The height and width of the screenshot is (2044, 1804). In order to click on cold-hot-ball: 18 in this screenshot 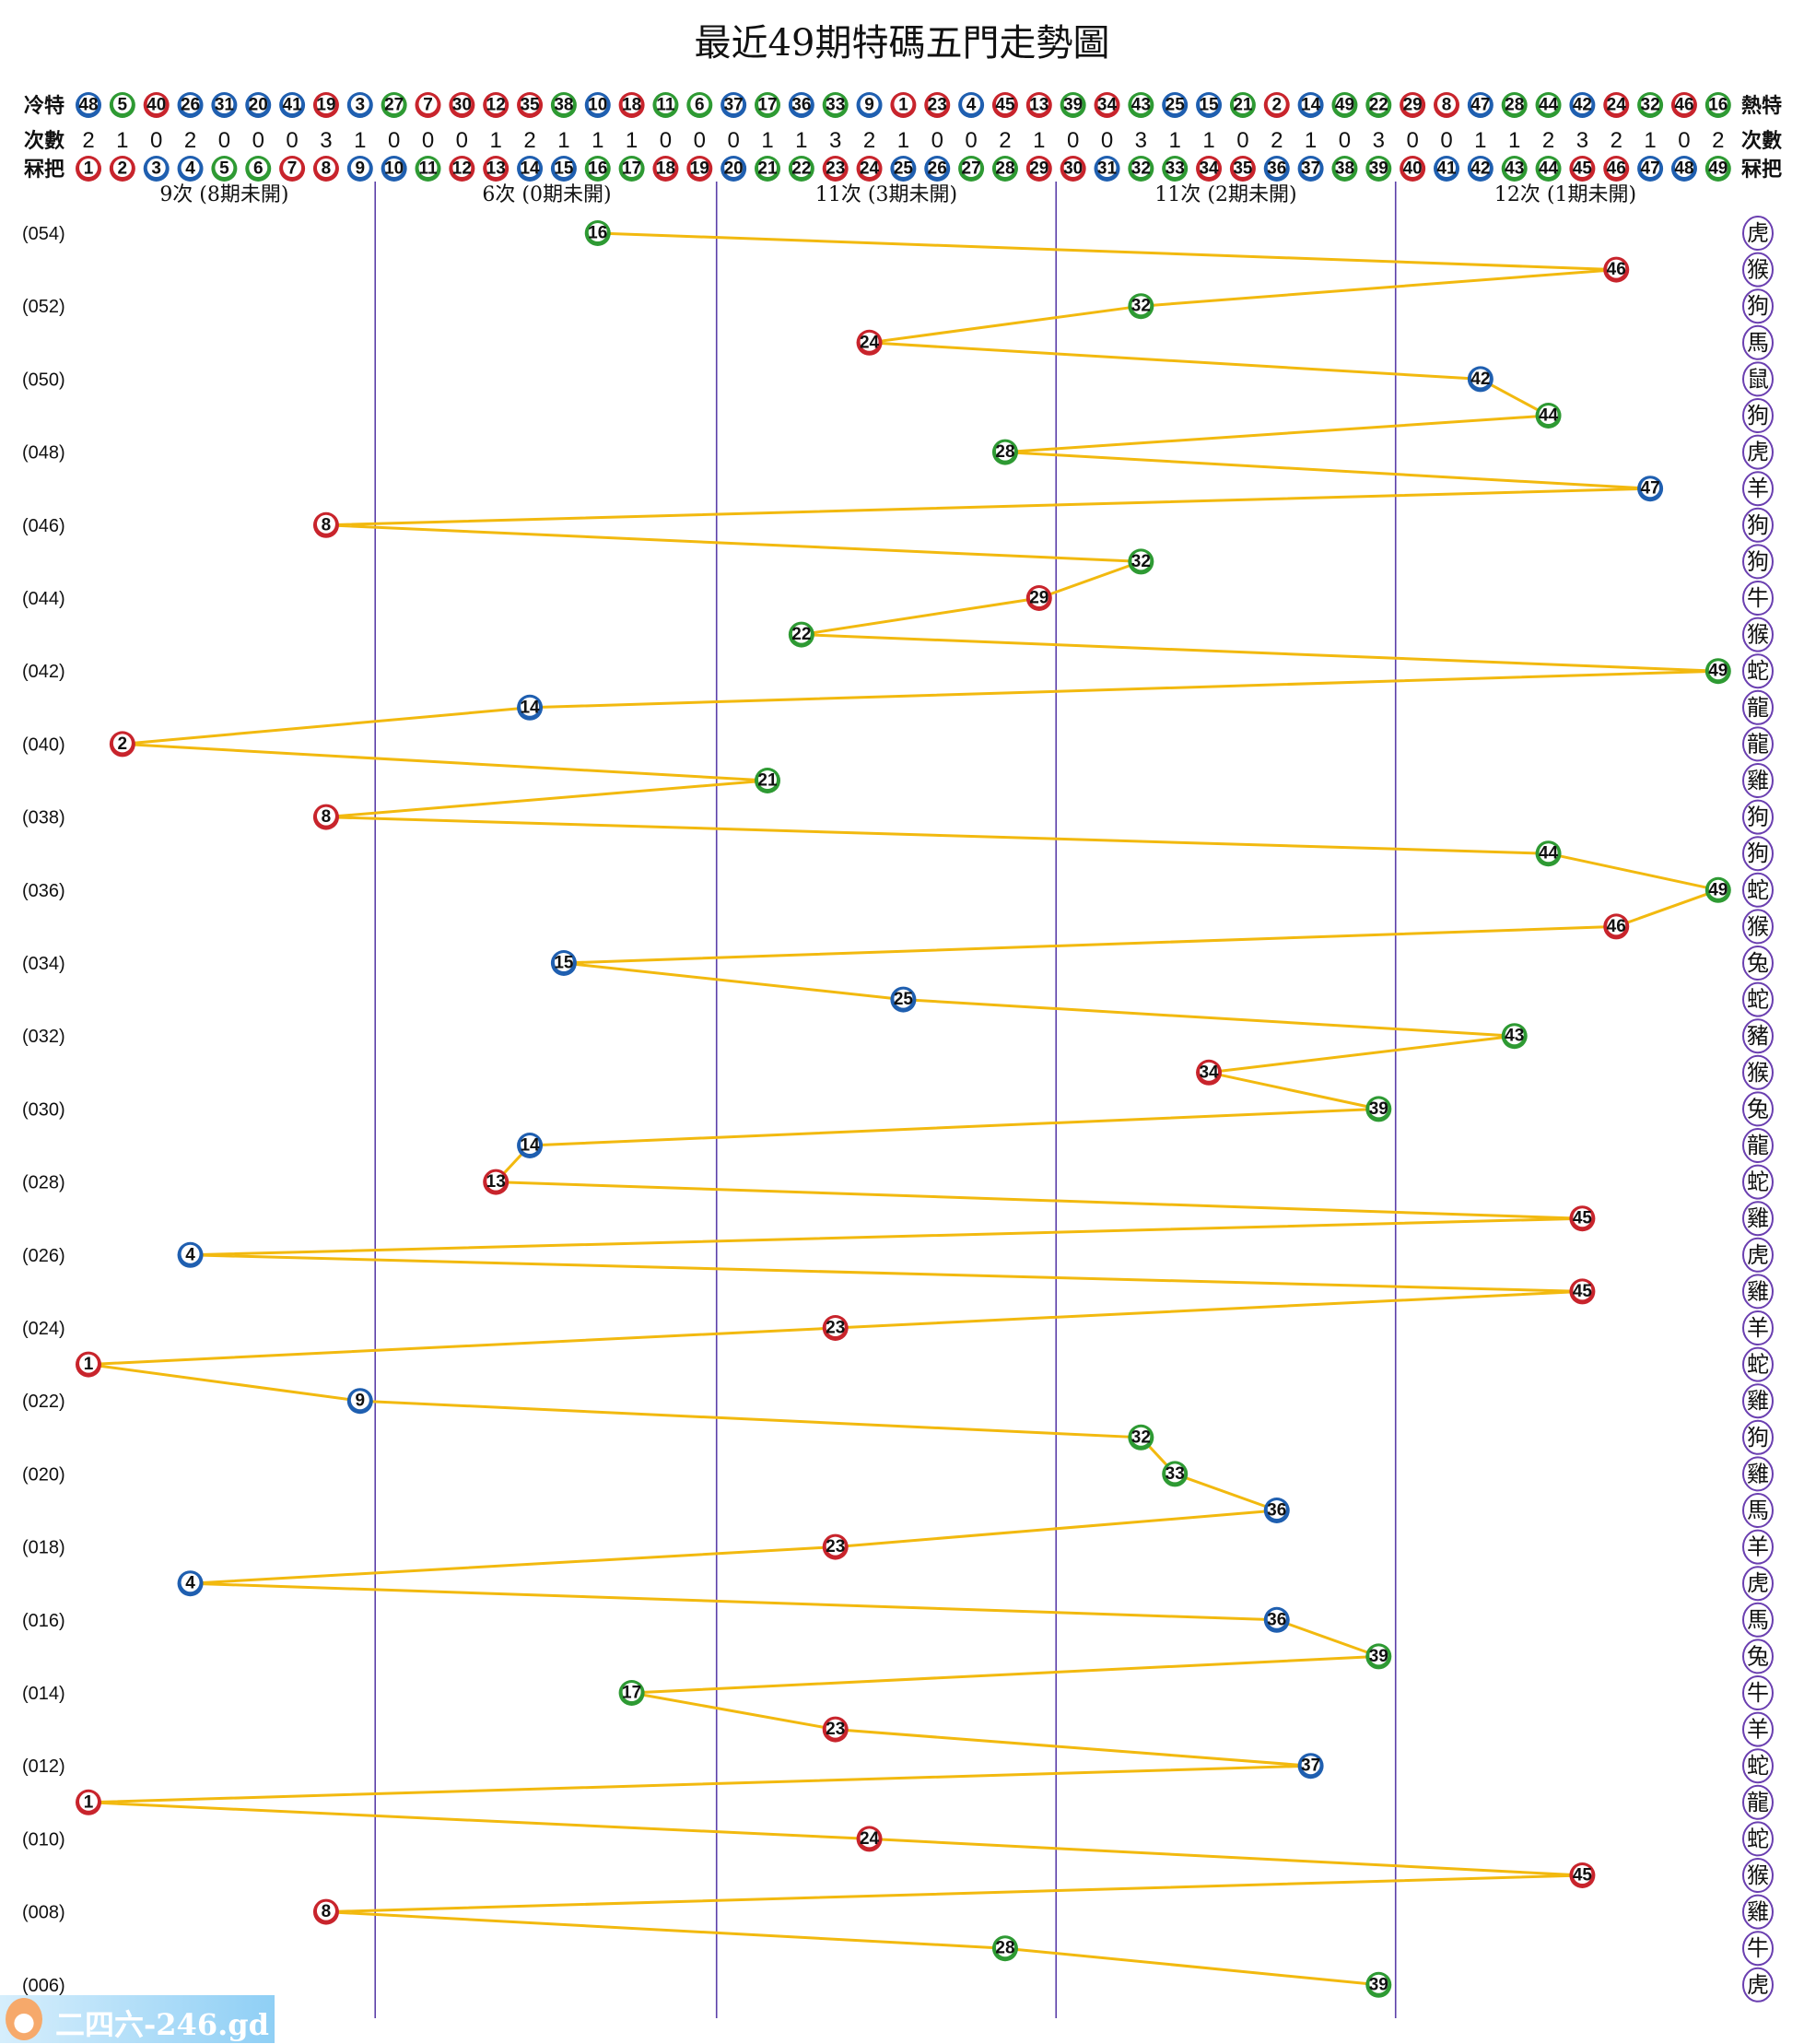, I will do `click(632, 105)`.